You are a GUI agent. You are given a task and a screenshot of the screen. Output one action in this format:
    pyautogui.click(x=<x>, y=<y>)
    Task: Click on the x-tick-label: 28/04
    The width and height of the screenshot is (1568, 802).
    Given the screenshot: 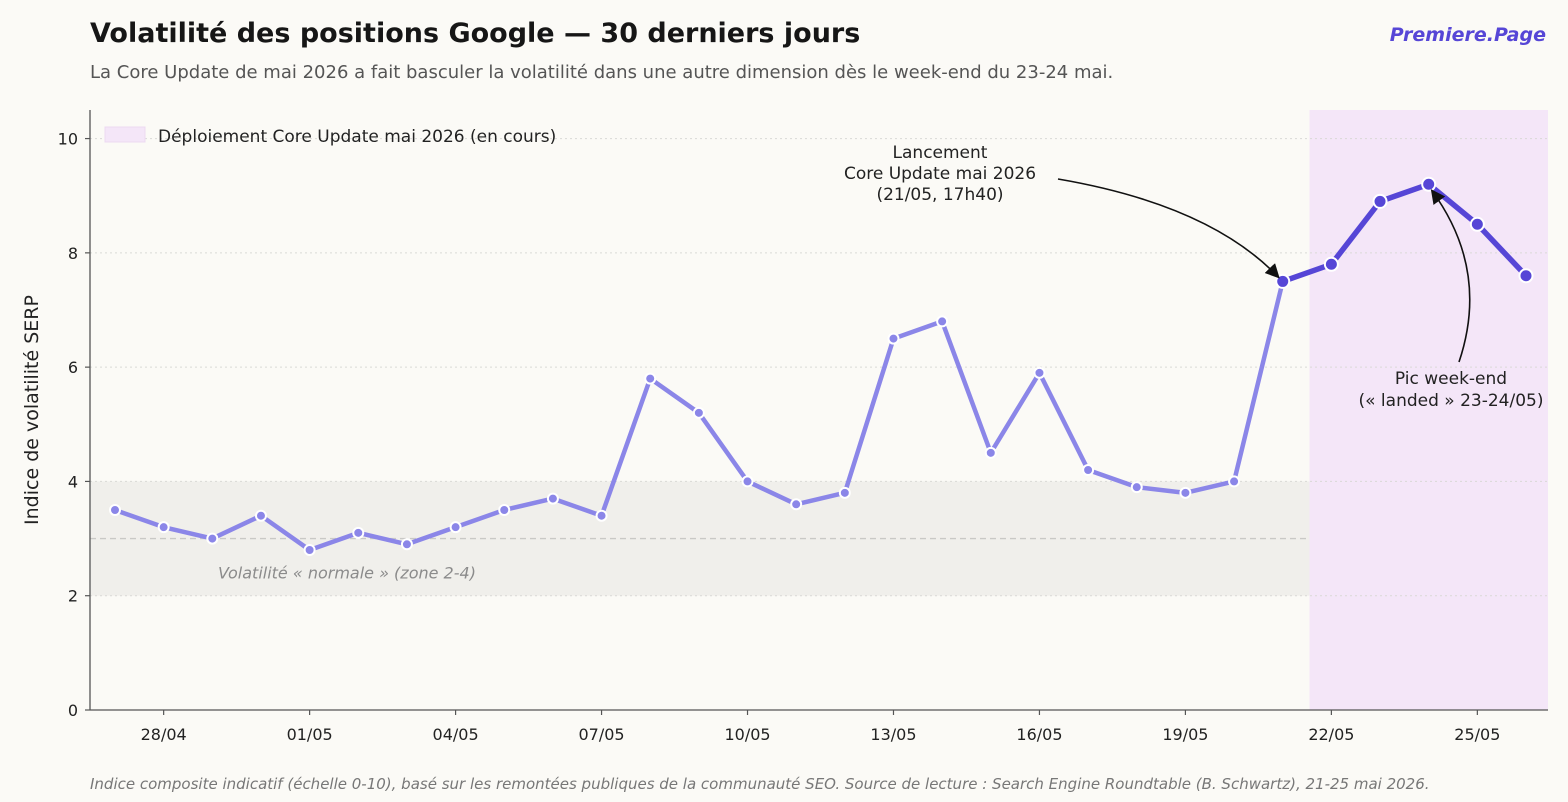 What is the action you would take?
    pyautogui.click(x=164, y=734)
    